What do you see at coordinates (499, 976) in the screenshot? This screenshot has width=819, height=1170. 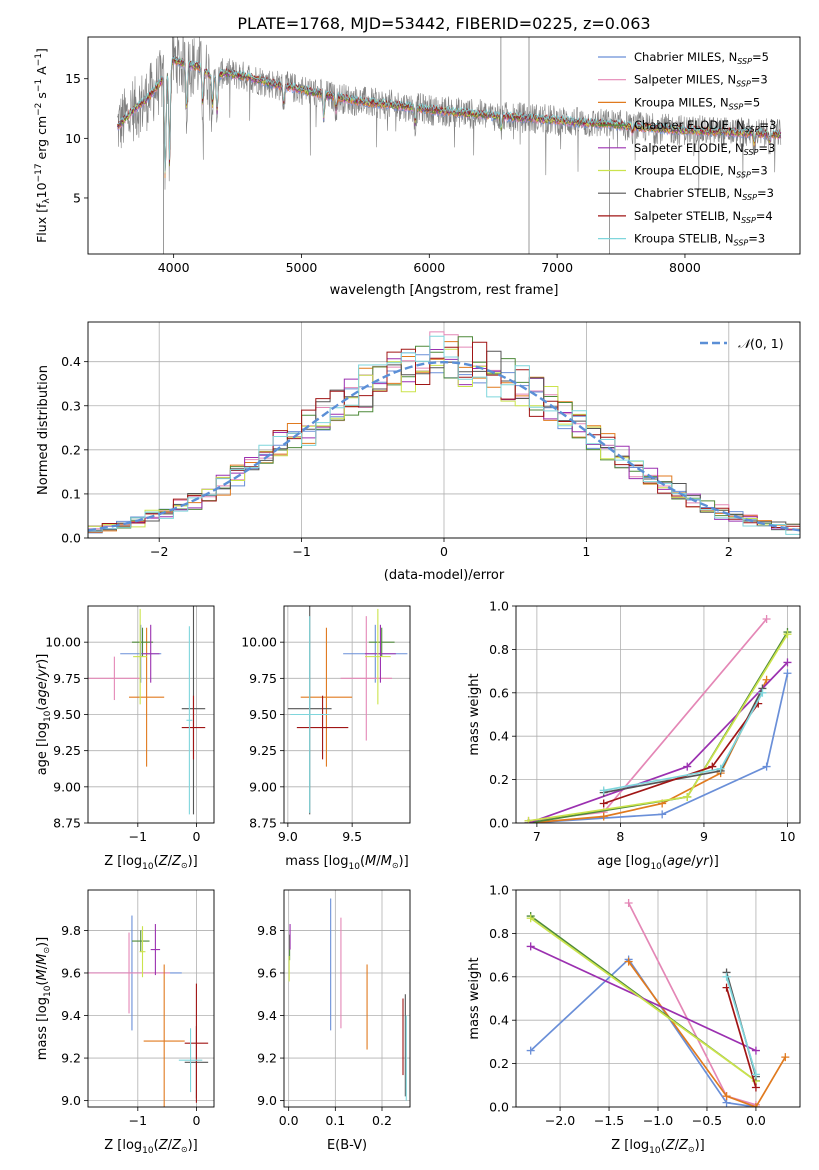 I see `y-tick-label: 0.6` at bounding box center [499, 976].